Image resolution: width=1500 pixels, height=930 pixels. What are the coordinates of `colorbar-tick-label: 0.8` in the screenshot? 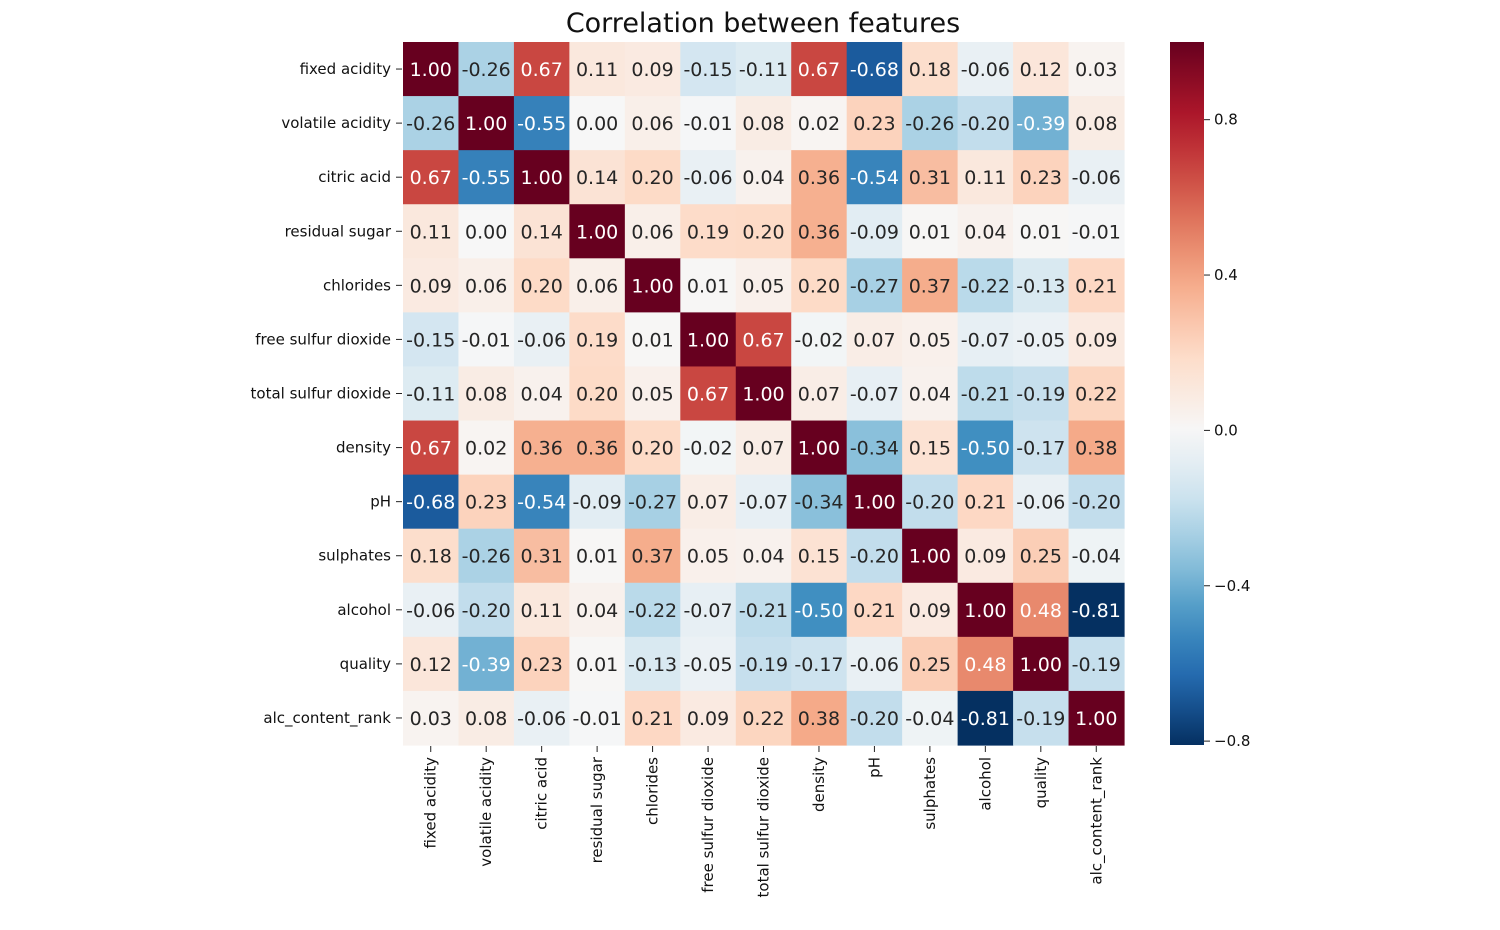 It's located at (1226, 120).